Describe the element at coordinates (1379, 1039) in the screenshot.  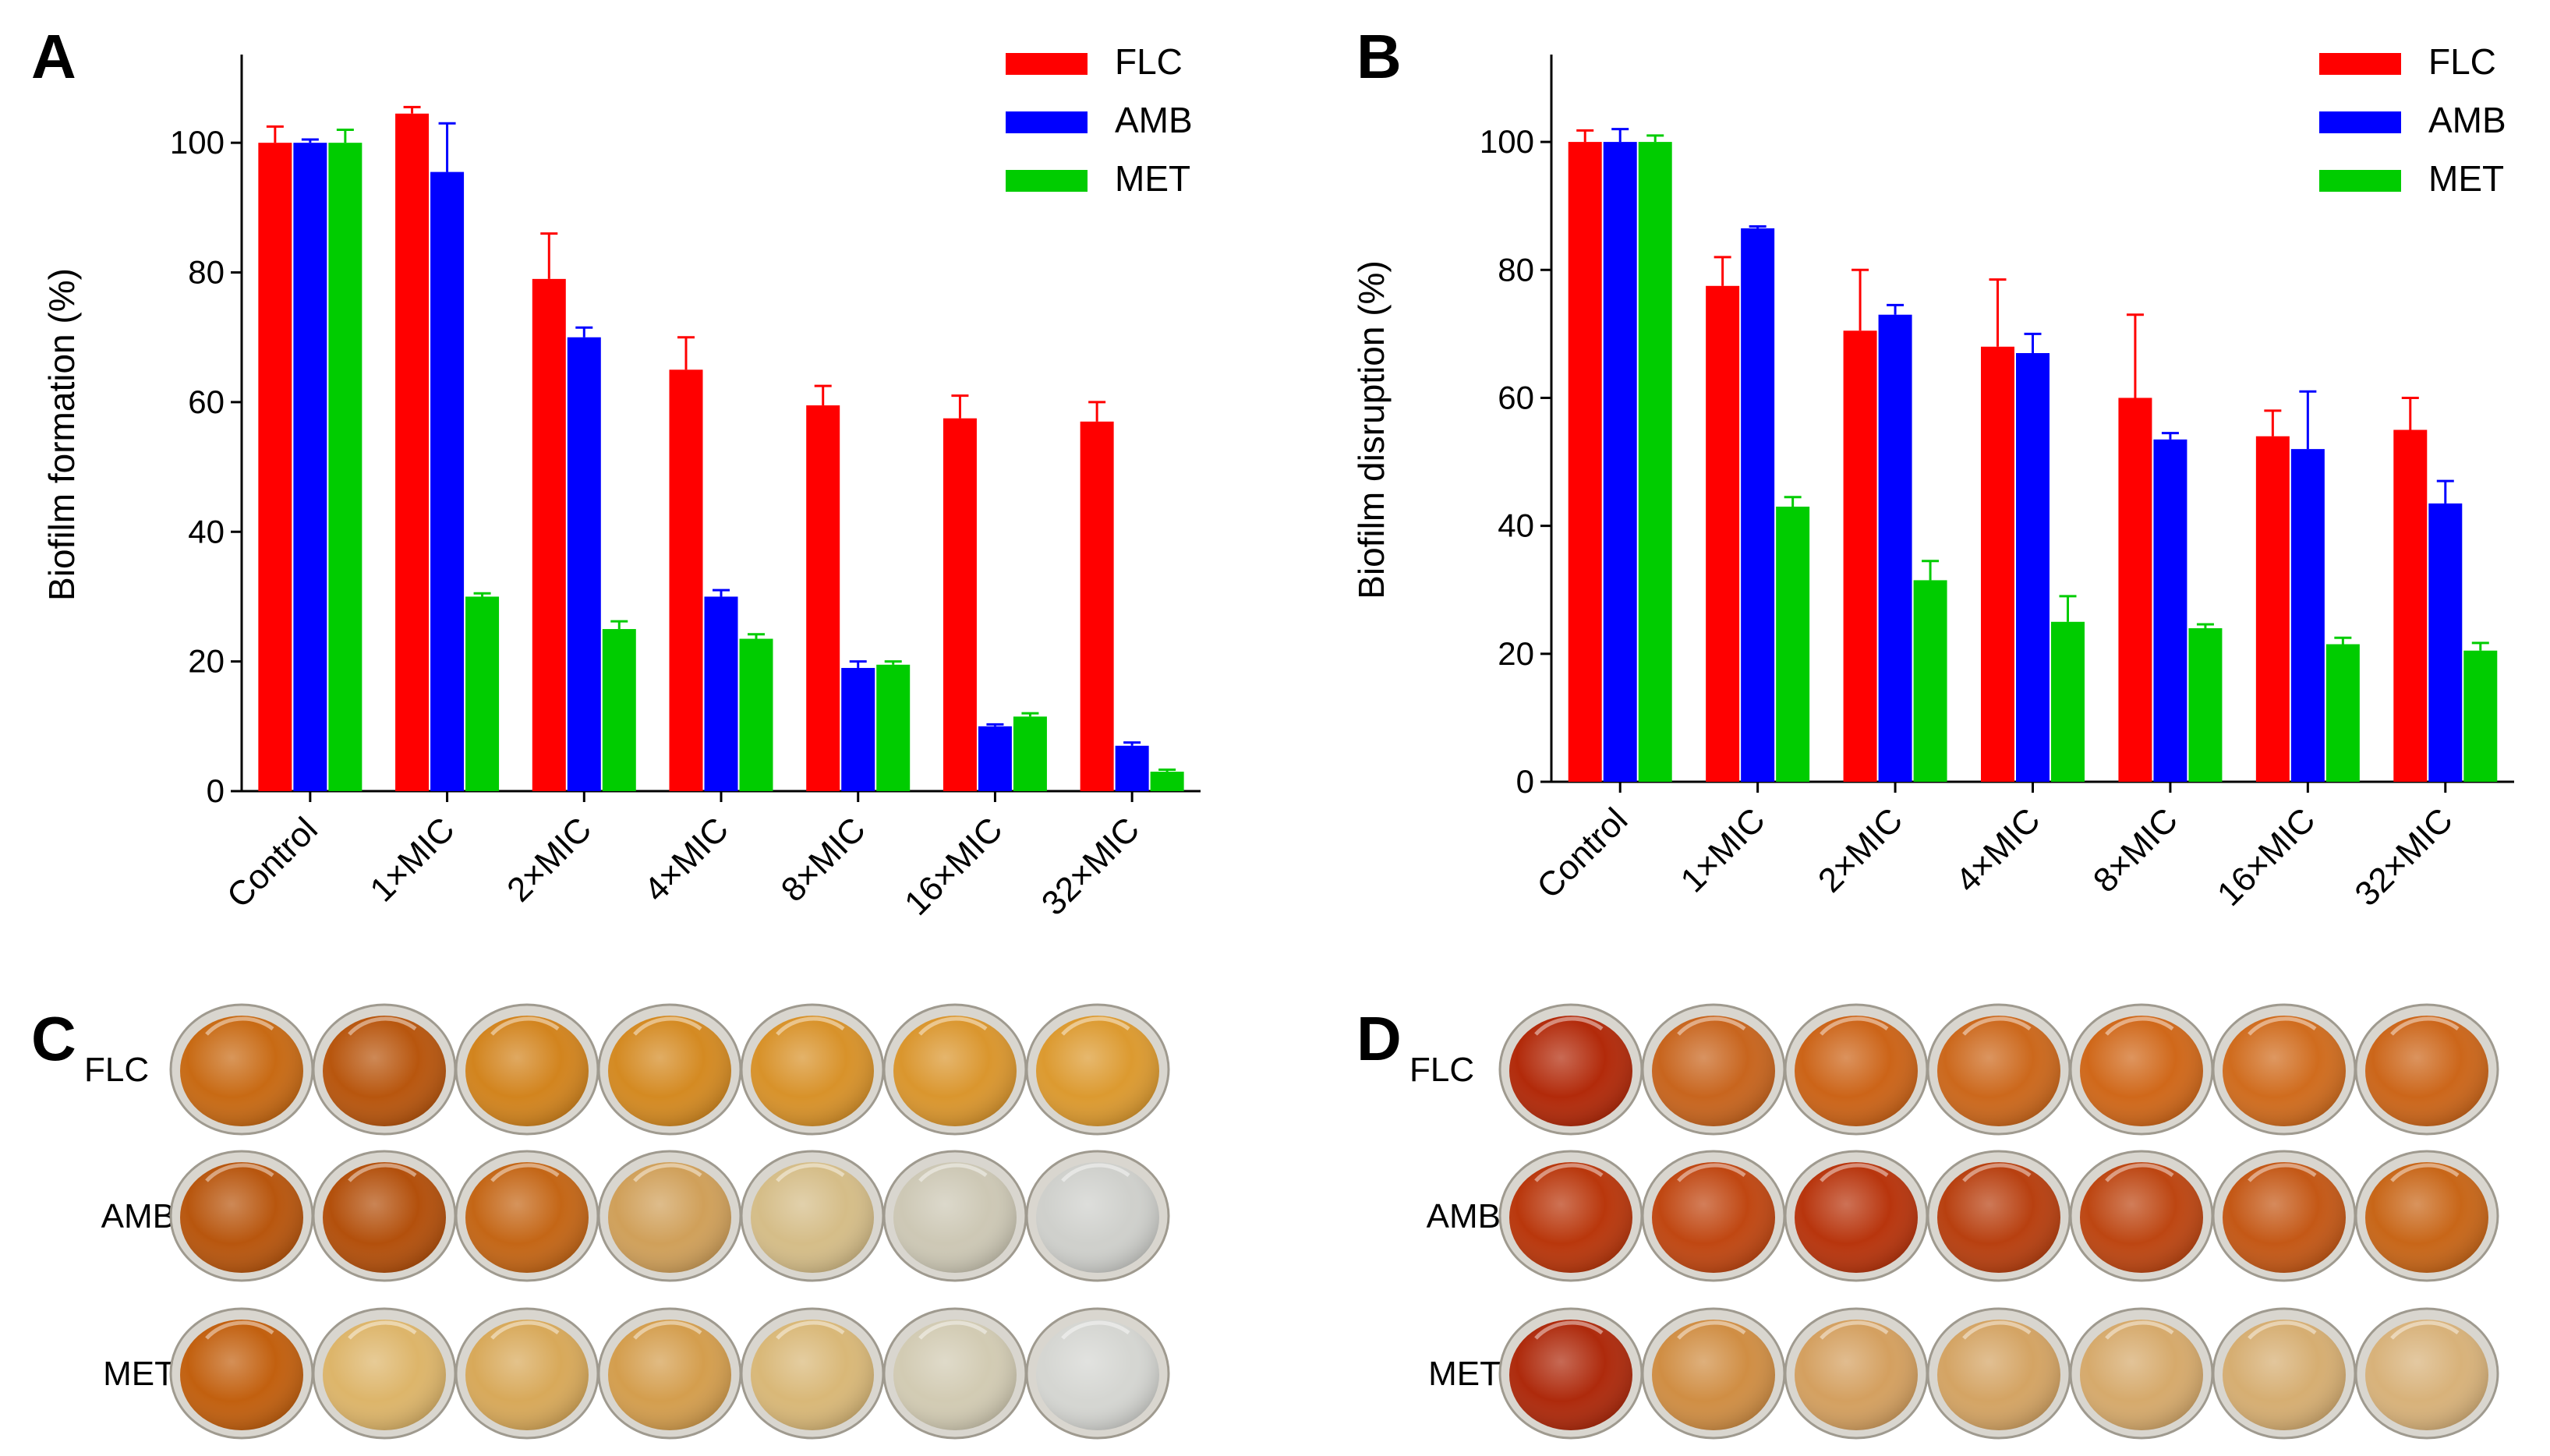
I see `panel-label: D` at that location.